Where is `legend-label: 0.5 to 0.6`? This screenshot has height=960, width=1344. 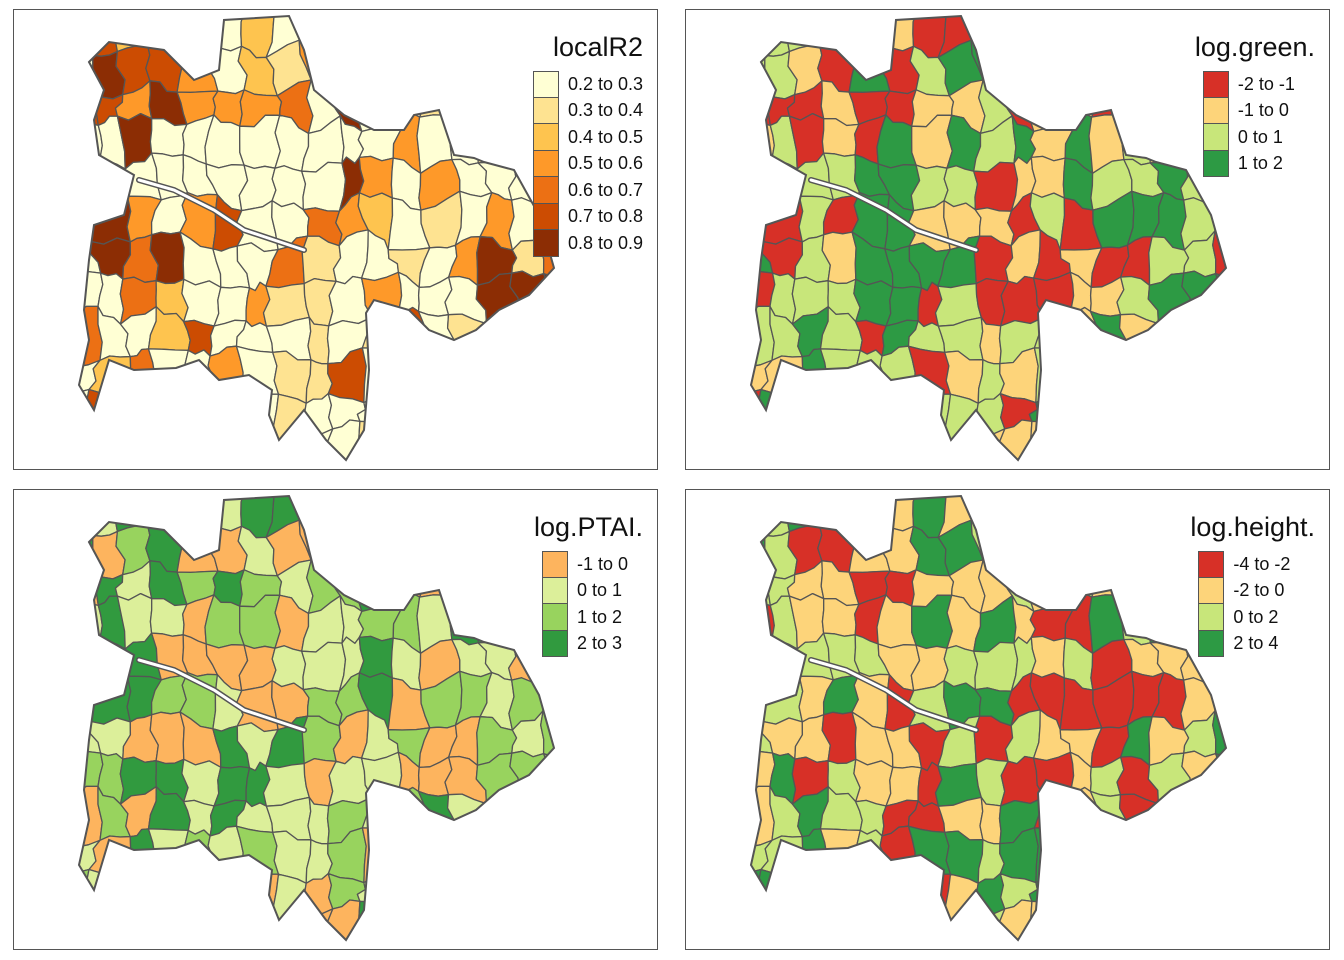
legend-label: 0.5 to 0.6 is located at coordinates (605, 163).